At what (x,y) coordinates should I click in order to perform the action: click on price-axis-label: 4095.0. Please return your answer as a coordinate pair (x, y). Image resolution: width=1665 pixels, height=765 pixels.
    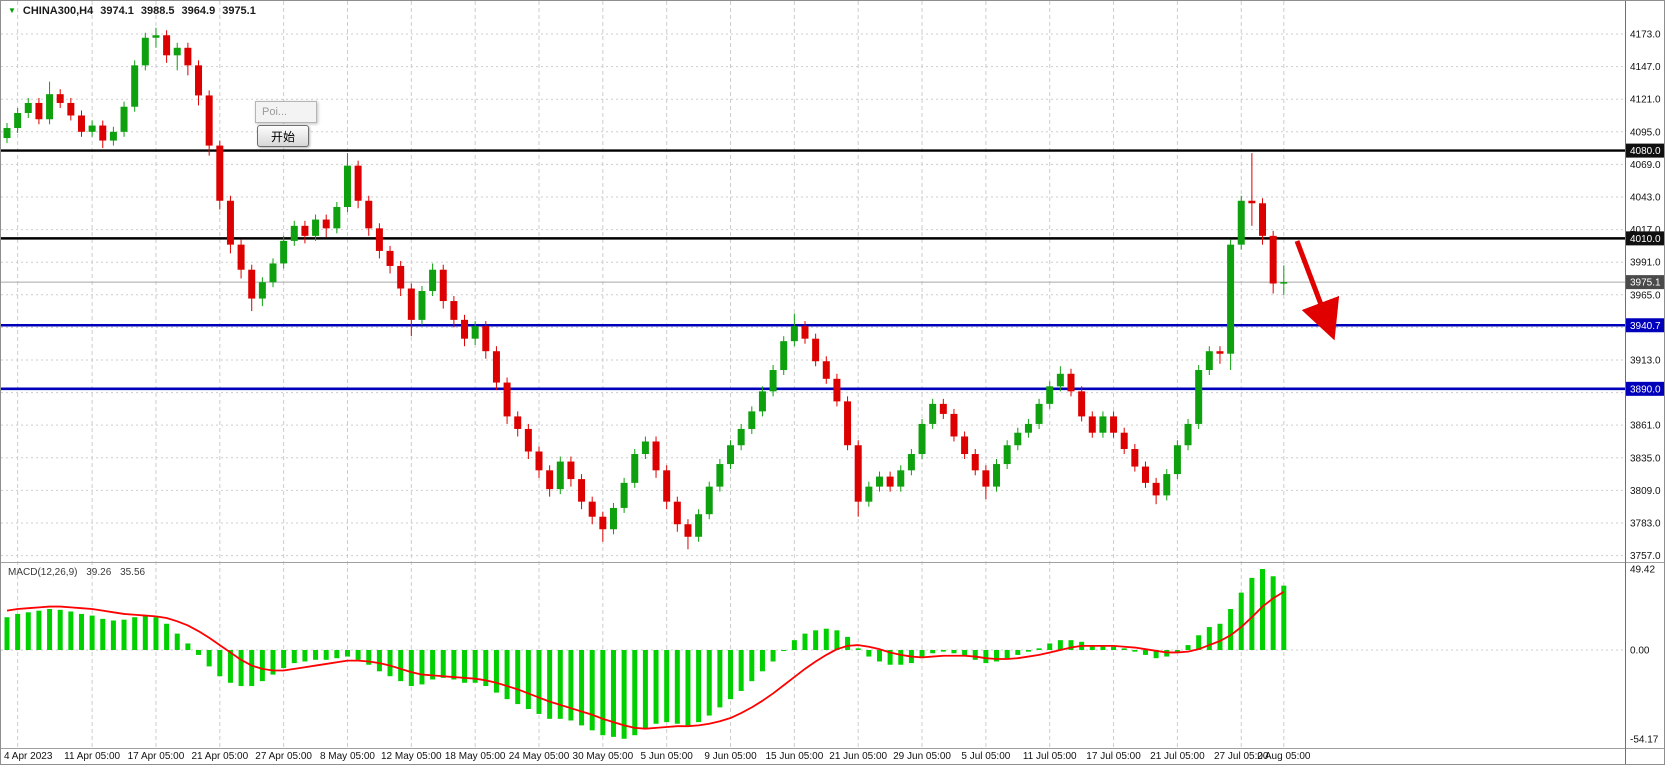
    Looking at the image, I should click on (1645, 132).